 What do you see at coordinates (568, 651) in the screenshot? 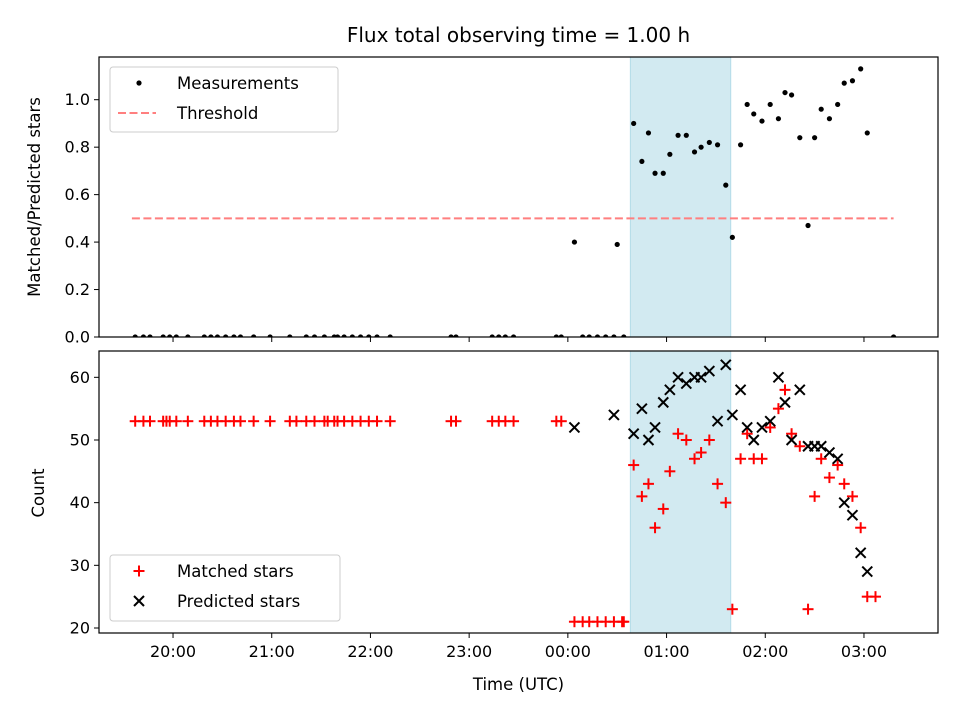
I see `x-tick-label: 00:00` at bounding box center [568, 651].